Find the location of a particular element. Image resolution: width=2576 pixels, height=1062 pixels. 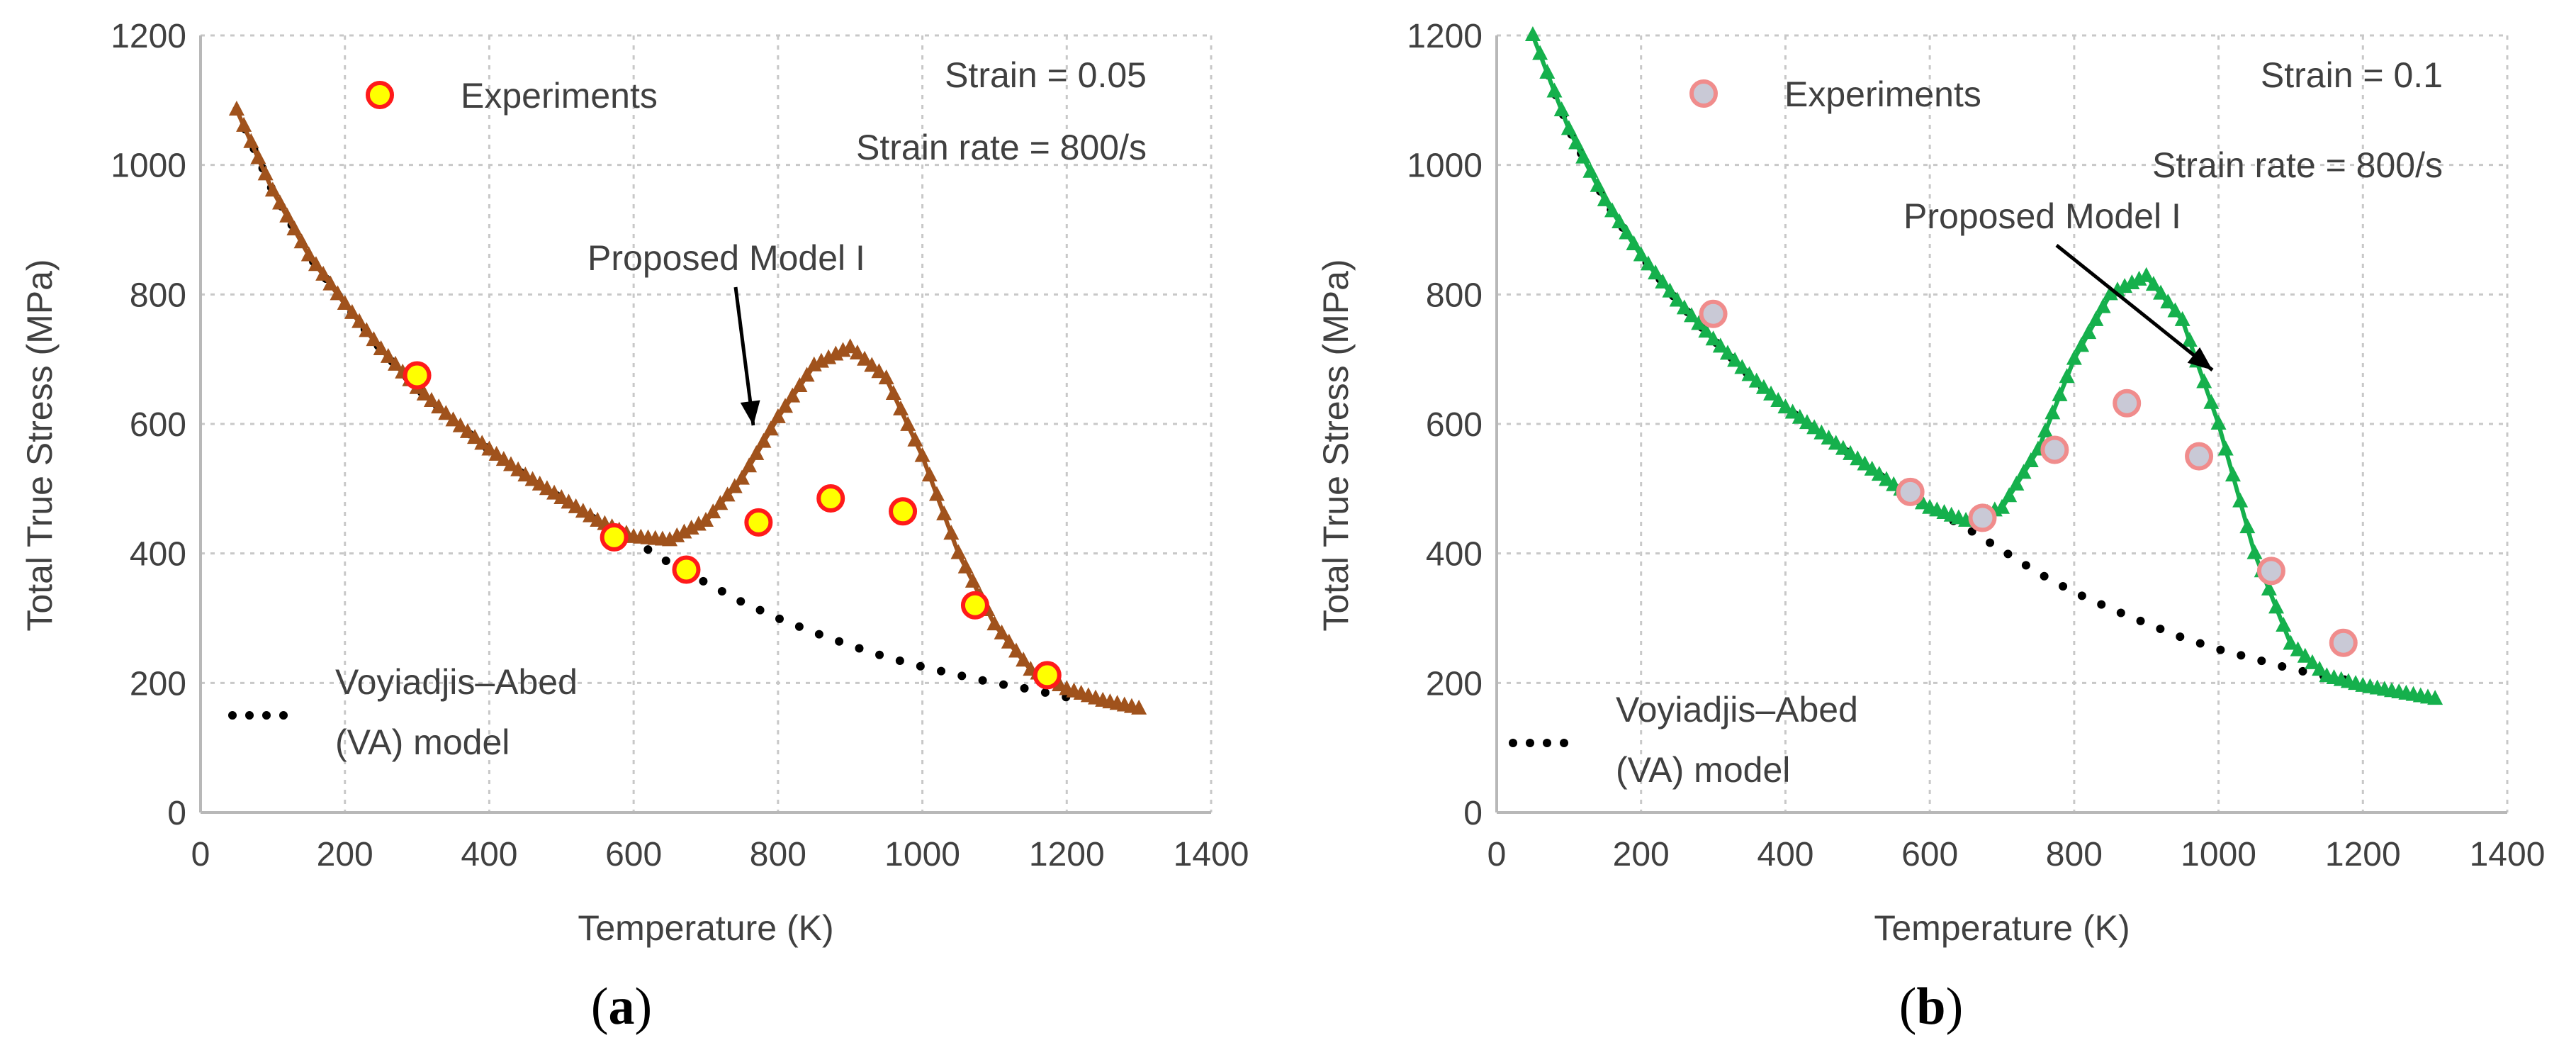

y-axis-title: Total True Stress (MPa) is located at coordinates (40, 445).